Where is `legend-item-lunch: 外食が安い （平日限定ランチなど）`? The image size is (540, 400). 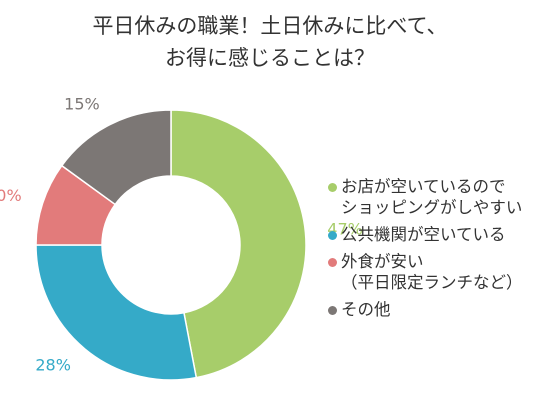
legend-item-lunch: 外食が安い （平日限定ランチなど） is located at coordinates (433, 272).